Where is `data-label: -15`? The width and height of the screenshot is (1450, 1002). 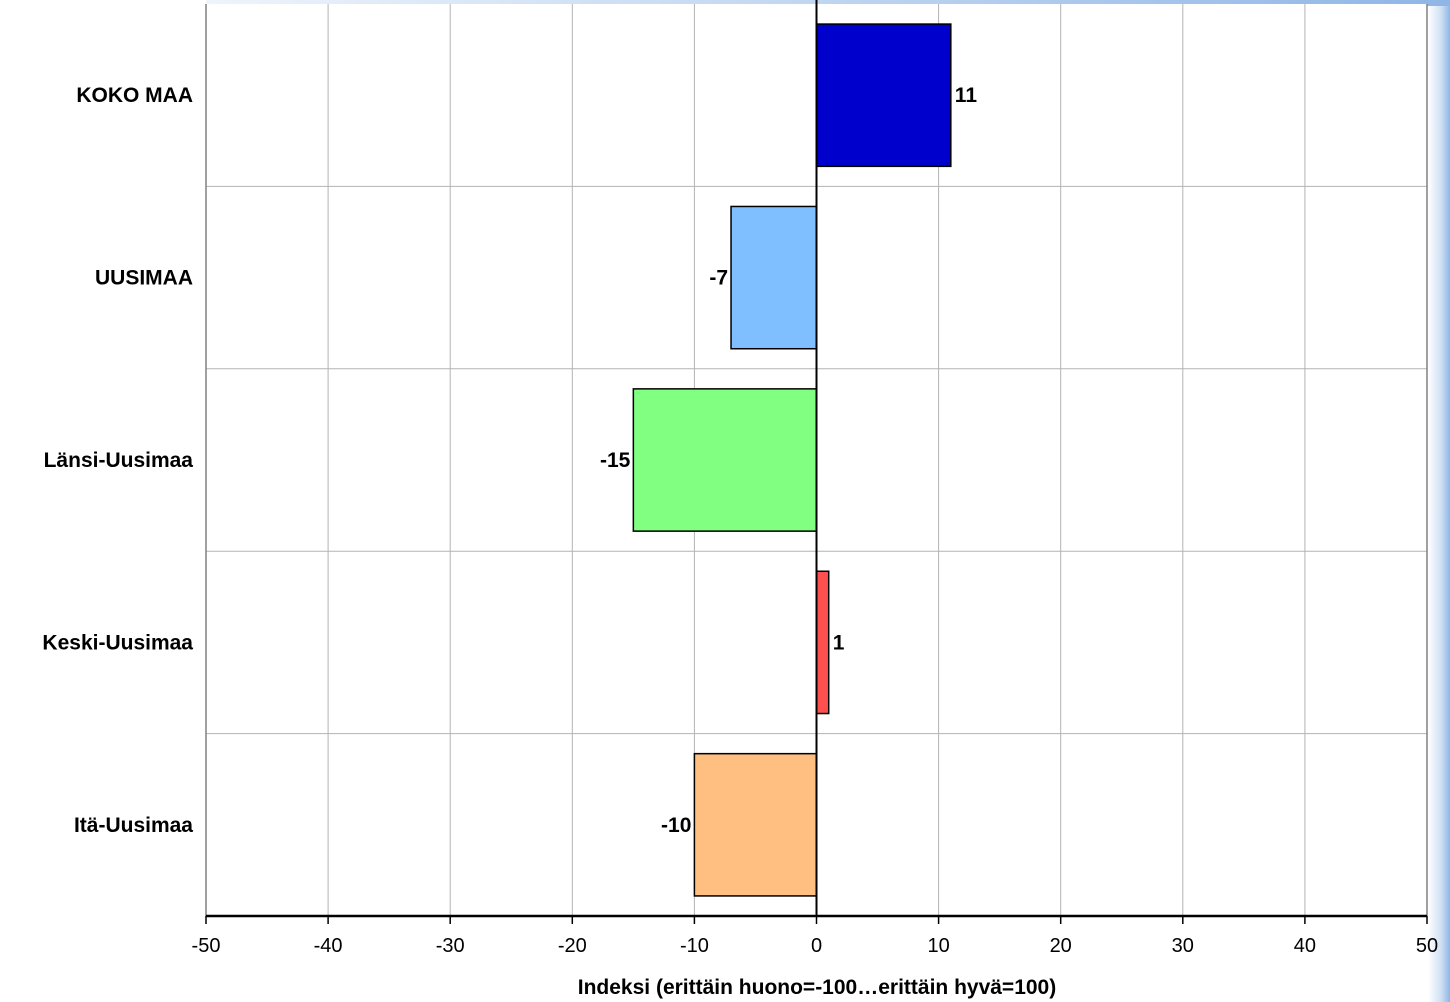 data-label: -15 is located at coordinates (615, 460).